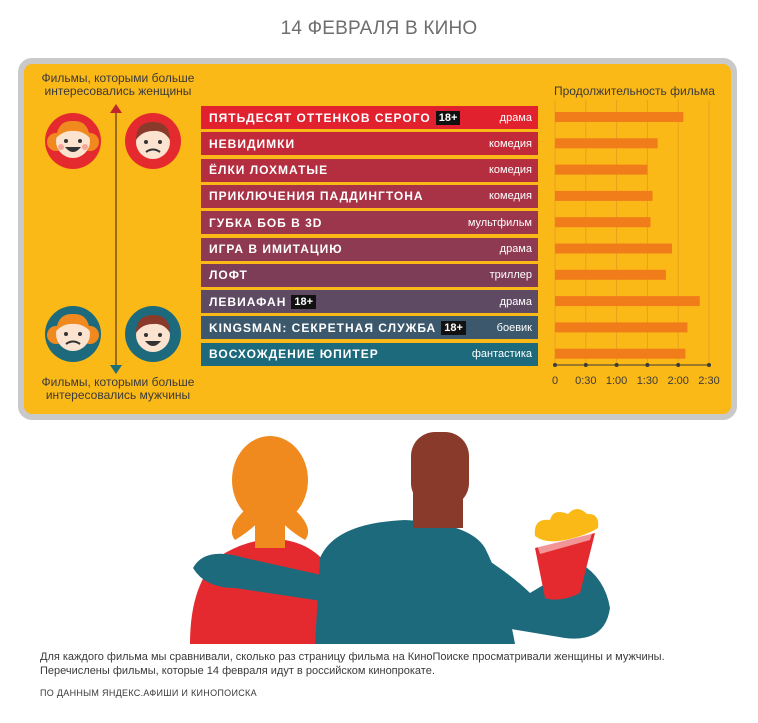 This screenshot has height=723, width=758. What do you see at coordinates (440, 469) in the screenshot?
I see `man-hair` at bounding box center [440, 469].